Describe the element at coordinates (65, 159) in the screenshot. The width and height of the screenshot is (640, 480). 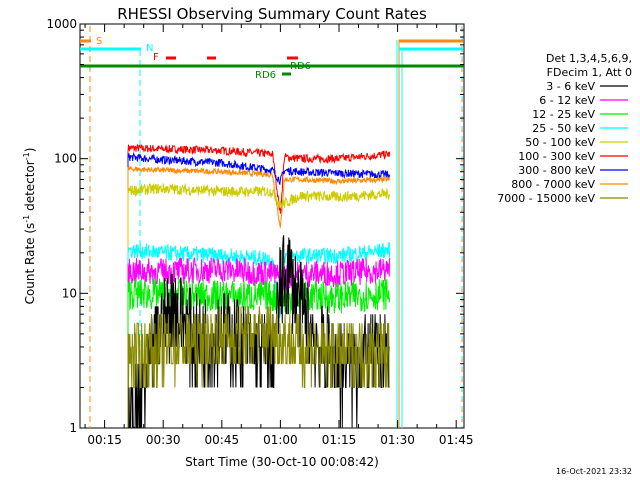
I see `y-tick-label: 100` at that location.